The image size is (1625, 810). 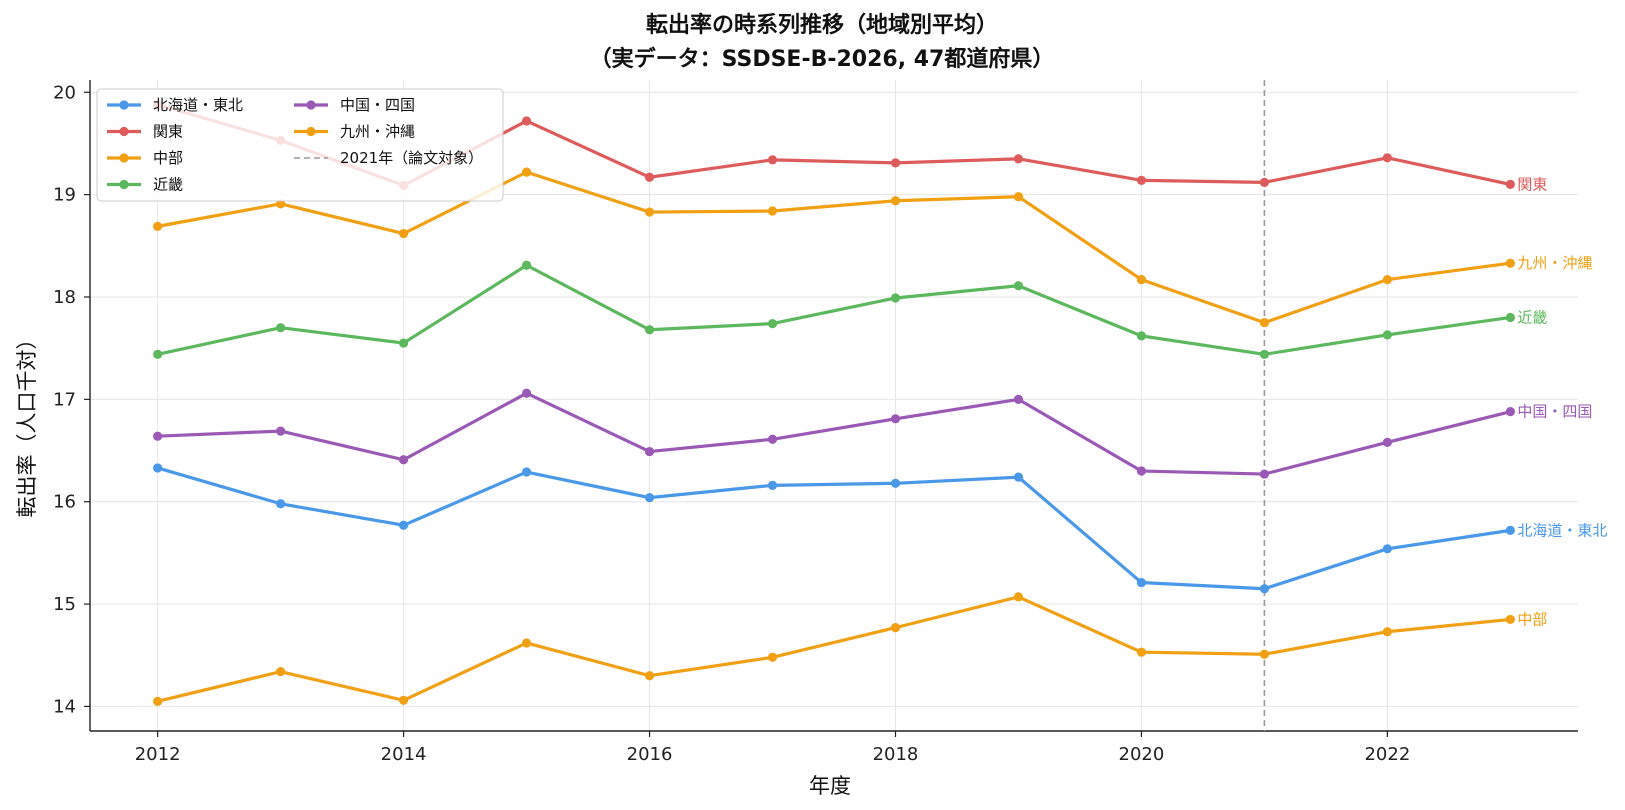 What do you see at coordinates (1387, 754) in the screenshot?
I see `x-tick-label: 2022` at bounding box center [1387, 754].